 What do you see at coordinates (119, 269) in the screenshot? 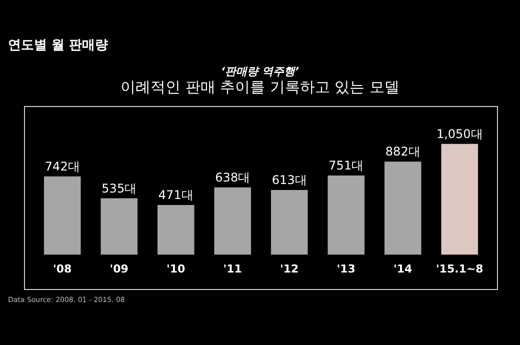
I see `x-tick-label: '09` at bounding box center [119, 269].